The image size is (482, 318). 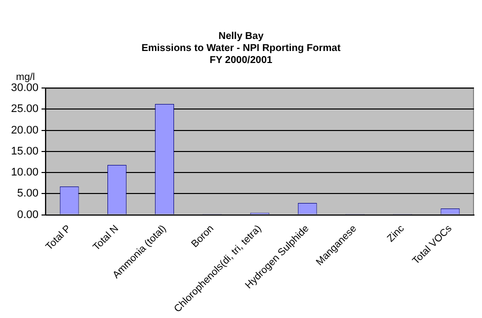 I want to click on y-tick-label: 25.00, so click(x=24, y=109).